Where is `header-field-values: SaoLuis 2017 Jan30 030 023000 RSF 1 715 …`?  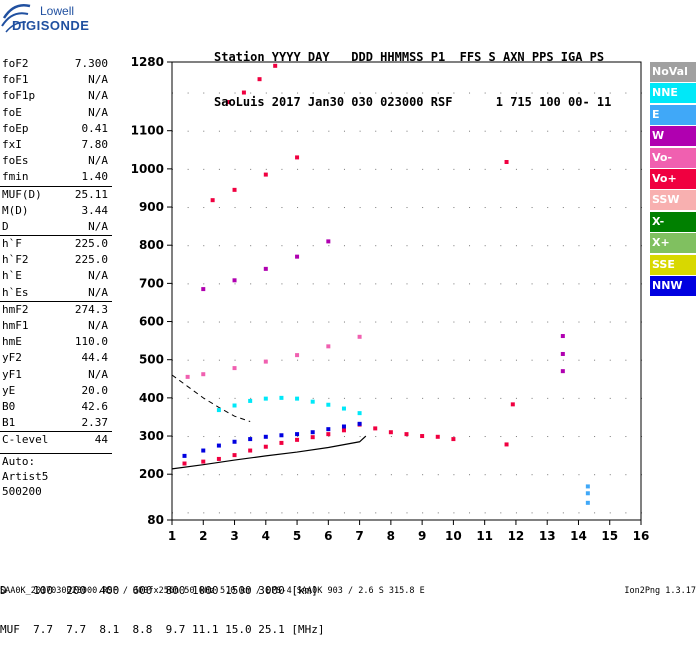
header-field-values: SaoLuis 2017 Jan30 030 023000 RSF 1 715 … is located at coordinates (413, 102).